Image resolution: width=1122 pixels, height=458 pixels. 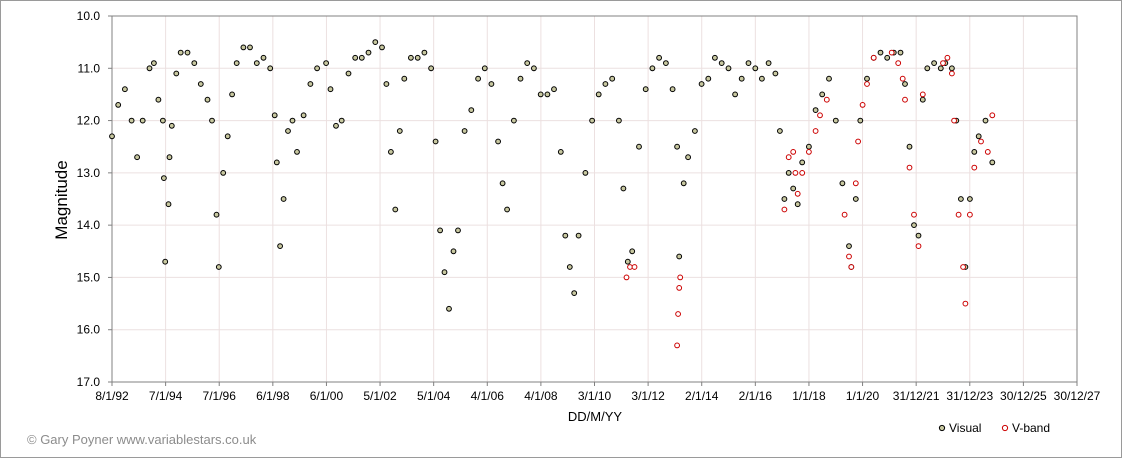 I want to click on x-tick-label: 1/1/18, so click(x=809, y=396).